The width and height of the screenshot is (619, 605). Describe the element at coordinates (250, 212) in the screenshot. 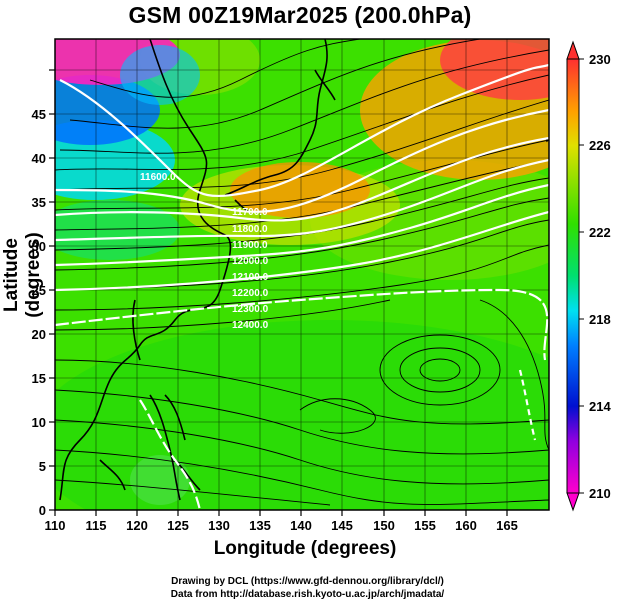

I see `contour-label: 11700.0` at that location.